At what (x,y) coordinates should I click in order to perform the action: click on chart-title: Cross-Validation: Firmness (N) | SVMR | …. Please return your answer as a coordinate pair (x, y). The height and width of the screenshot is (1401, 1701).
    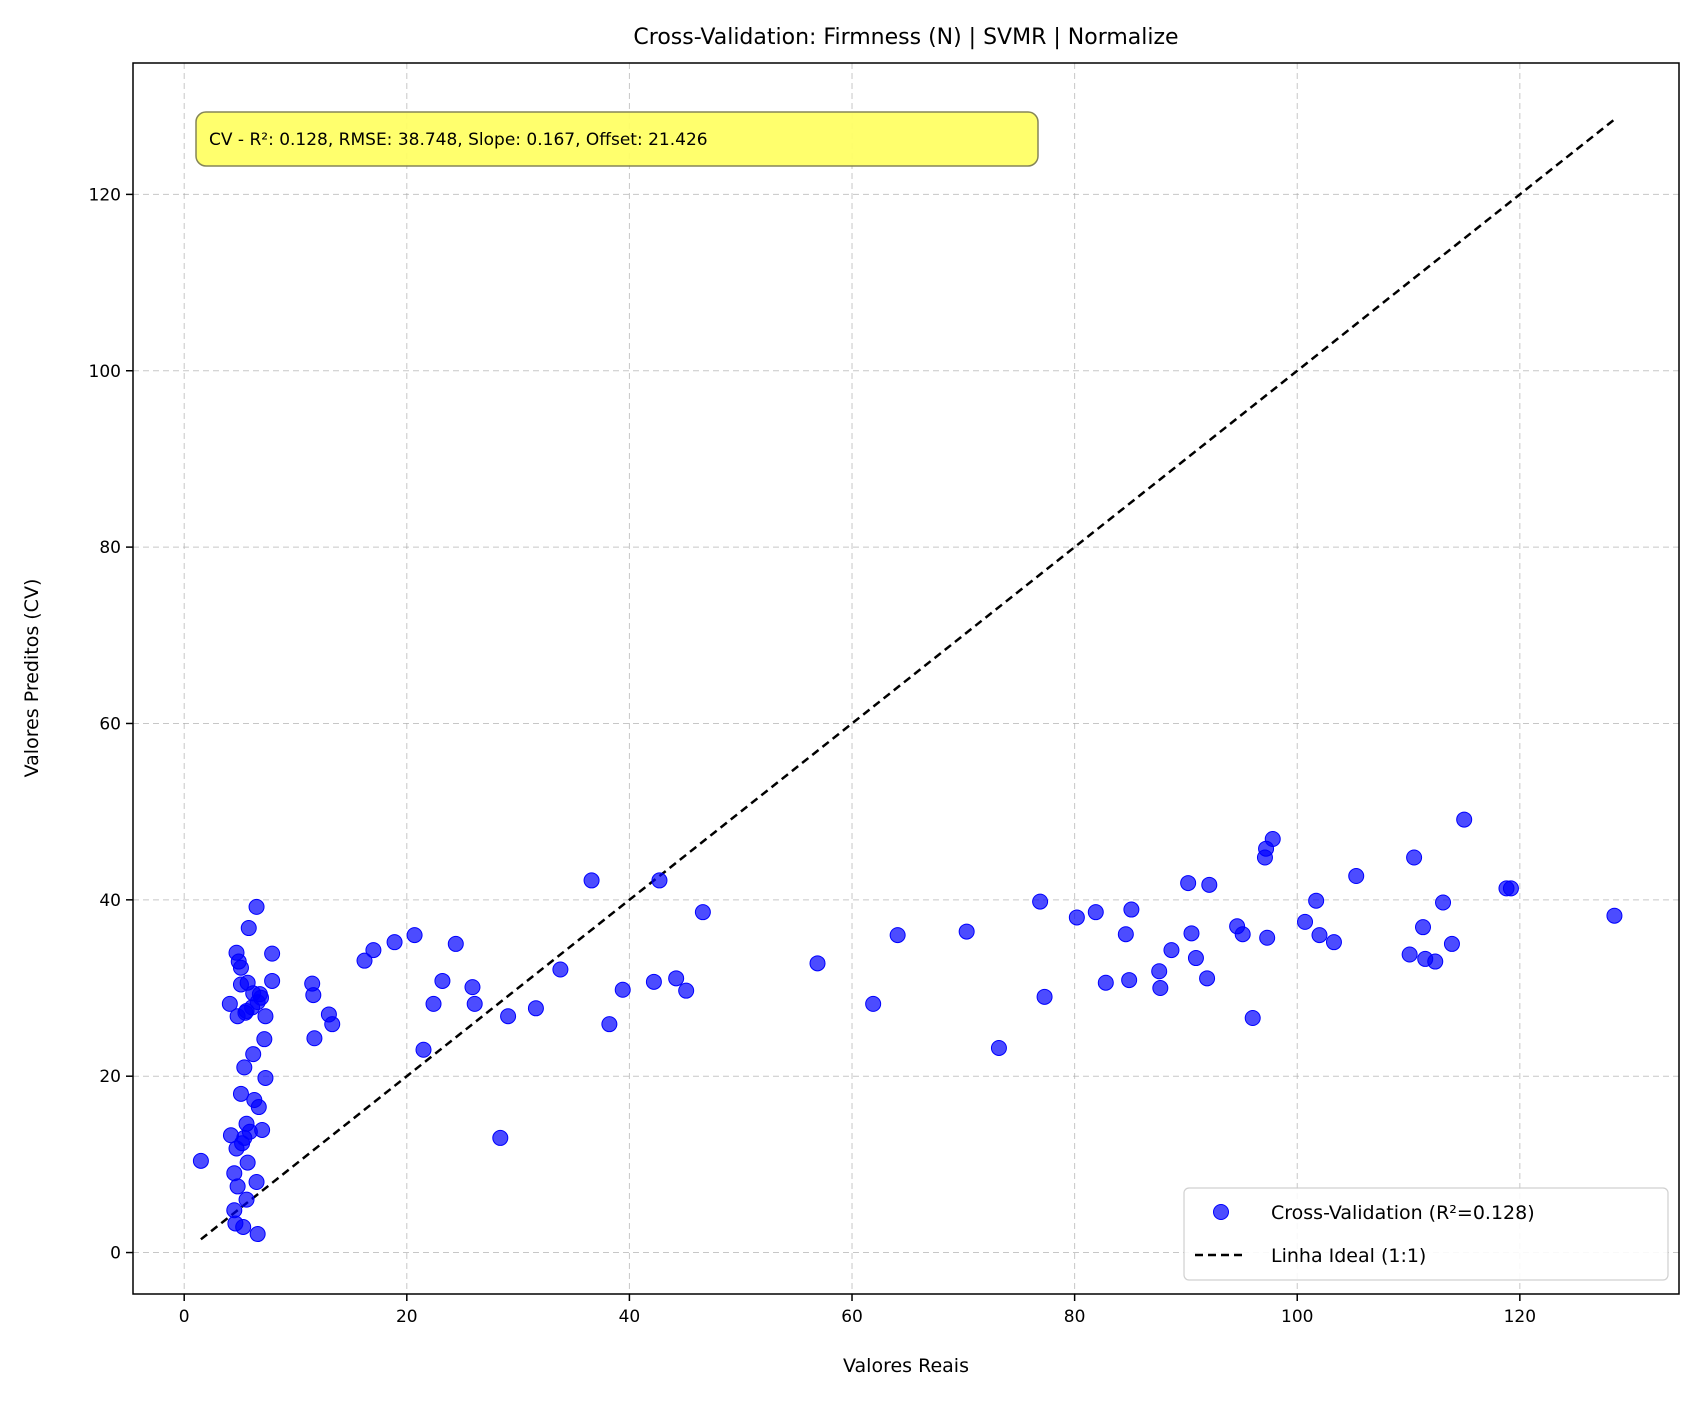
    Looking at the image, I should click on (905, 37).